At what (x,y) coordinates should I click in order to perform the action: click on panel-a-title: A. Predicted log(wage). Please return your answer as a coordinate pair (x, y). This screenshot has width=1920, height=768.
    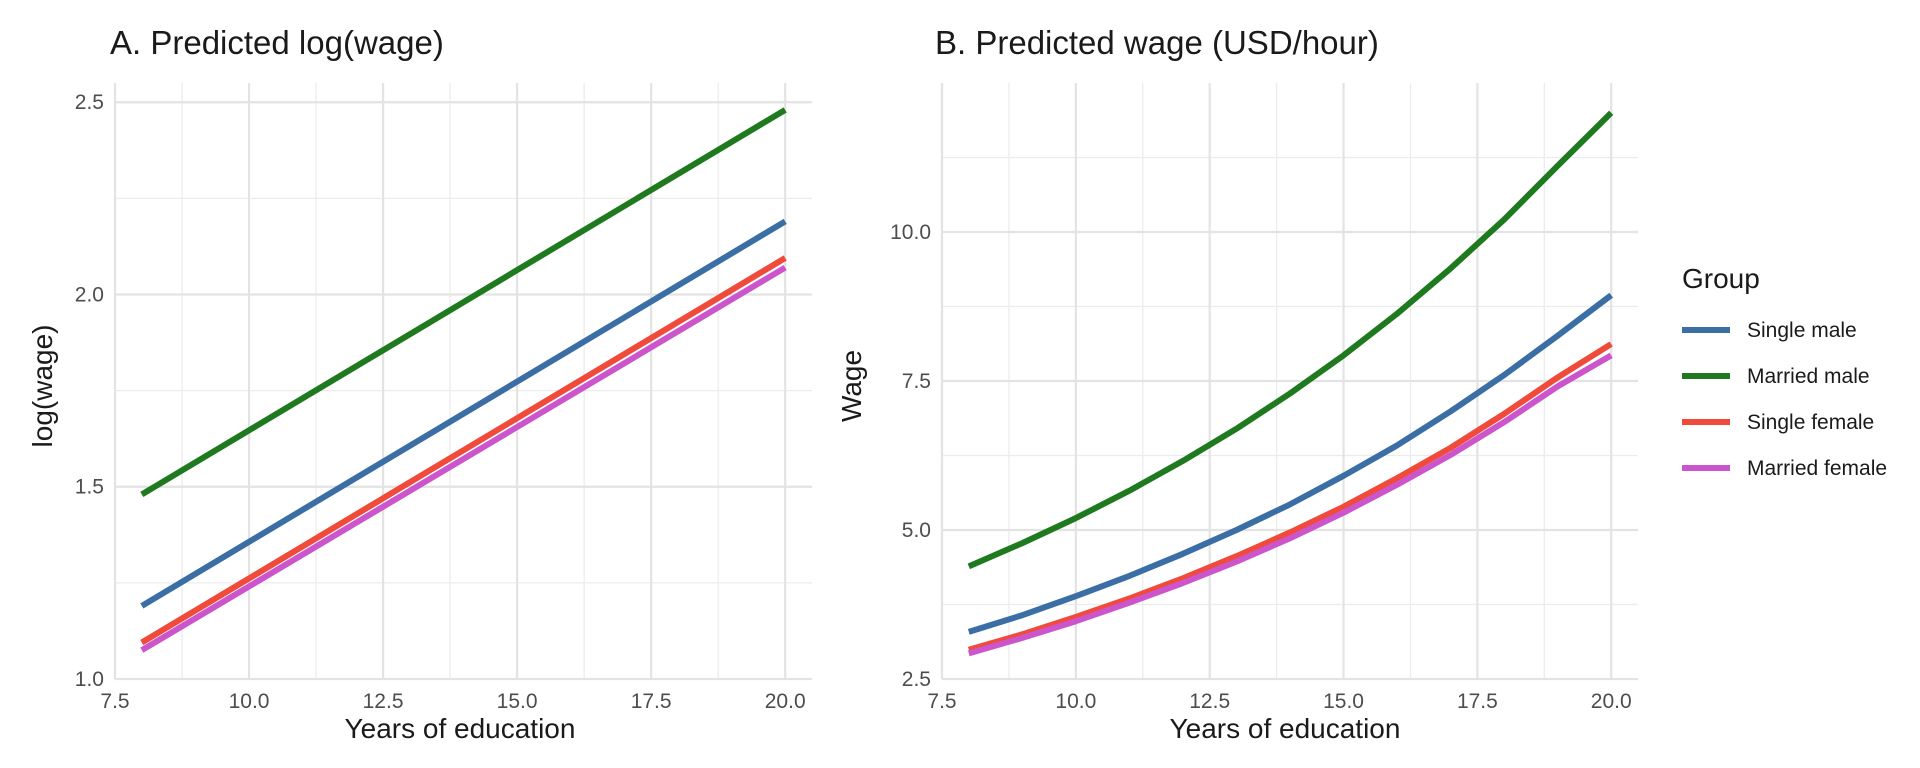
    Looking at the image, I should click on (277, 42).